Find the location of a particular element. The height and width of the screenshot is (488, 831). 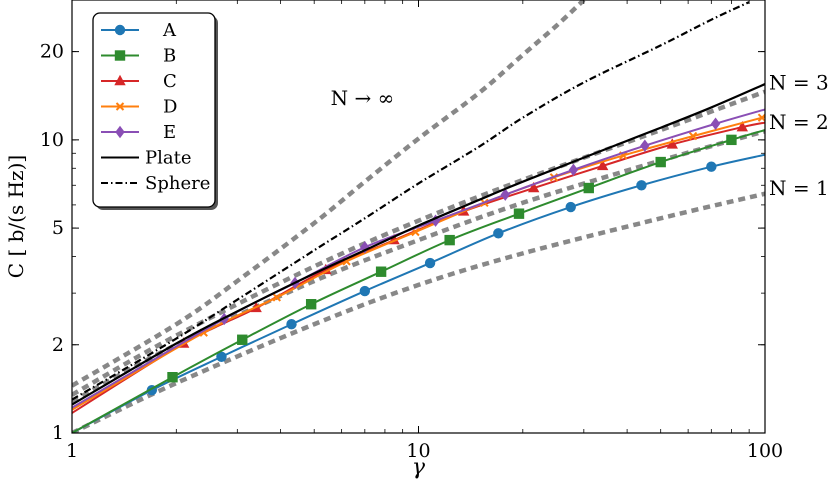

y-tick-label: 20 is located at coordinates (52, 52).